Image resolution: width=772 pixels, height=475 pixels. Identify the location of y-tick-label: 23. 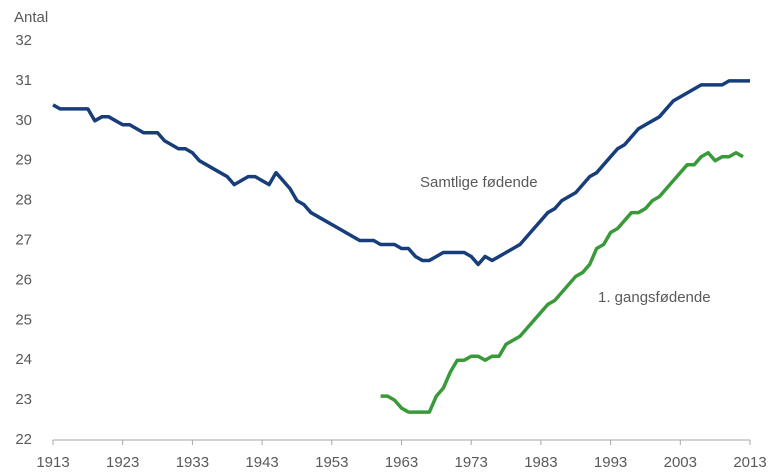
(23, 399).